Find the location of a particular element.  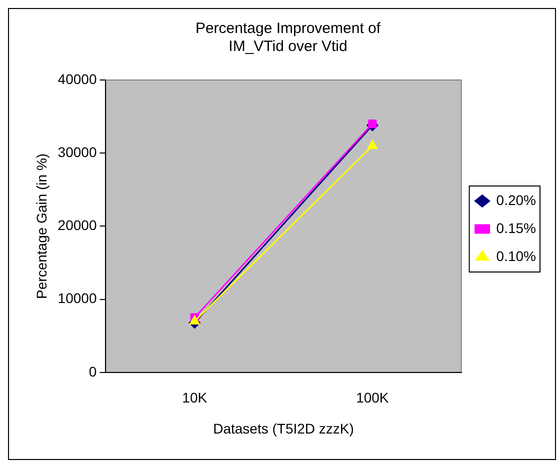

x-axis-title: Datasets (T5I2D zzzK) is located at coordinates (283, 428).